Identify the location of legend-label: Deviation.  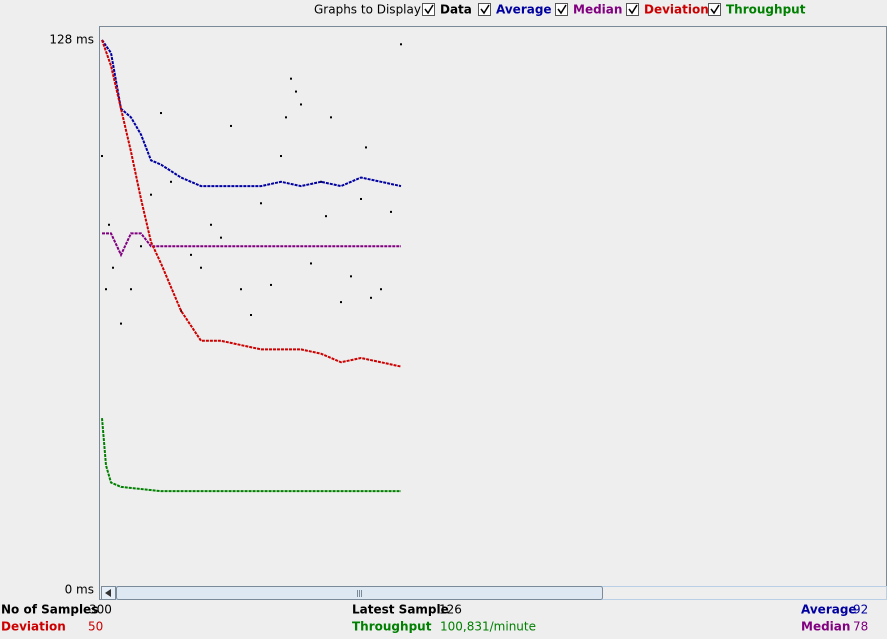
(676, 10).